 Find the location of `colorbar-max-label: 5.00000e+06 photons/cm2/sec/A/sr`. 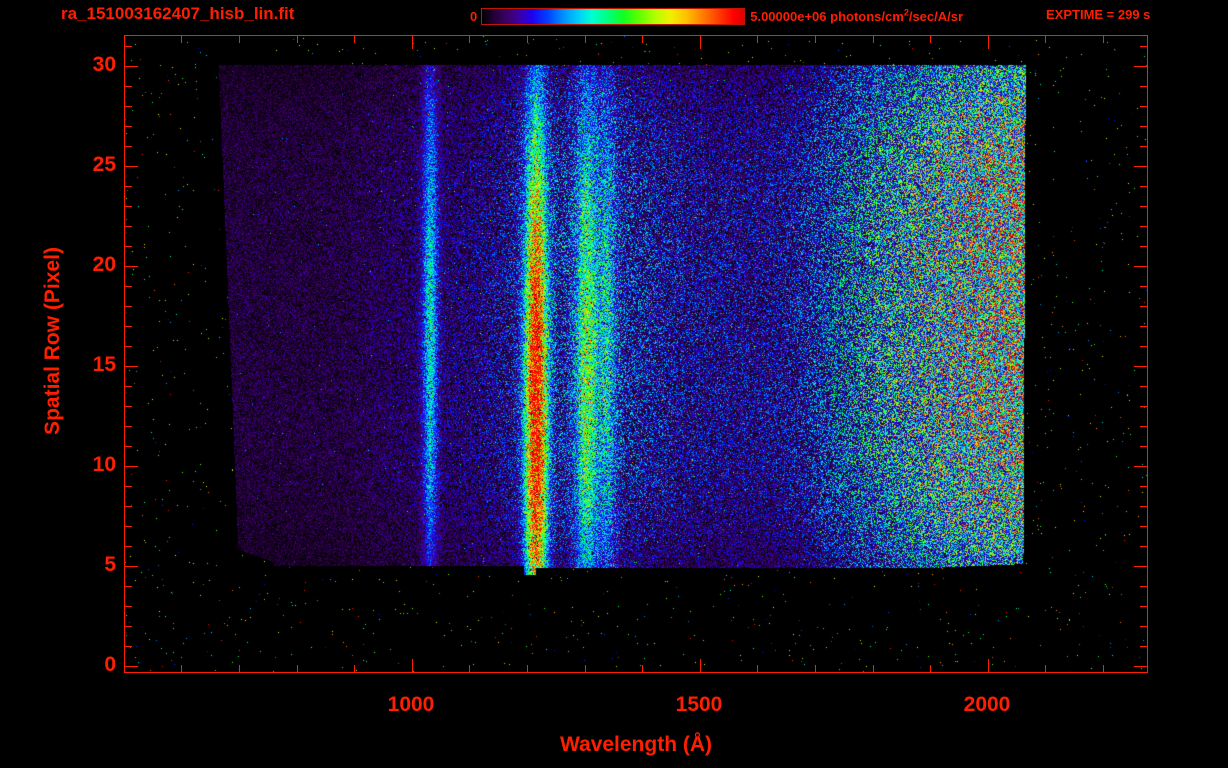

colorbar-max-label: 5.00000e+06 photons/cm2/sec/A/sr is located at coordinates (856, 15).